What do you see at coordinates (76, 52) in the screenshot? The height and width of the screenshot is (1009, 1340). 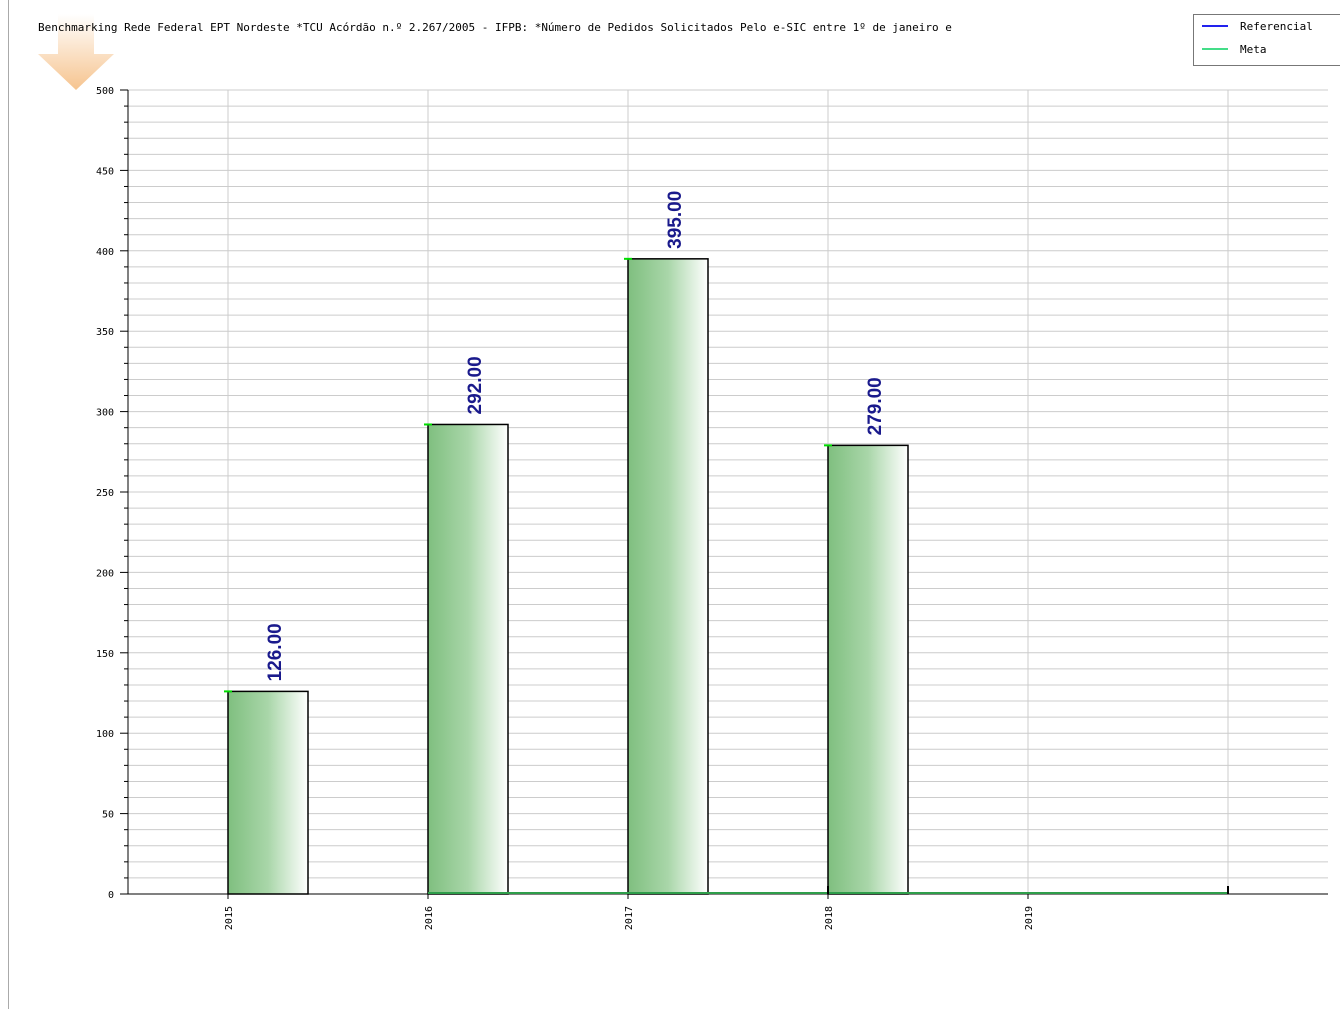 I see `down-arrow-icon` at bounding box center [76, 52].